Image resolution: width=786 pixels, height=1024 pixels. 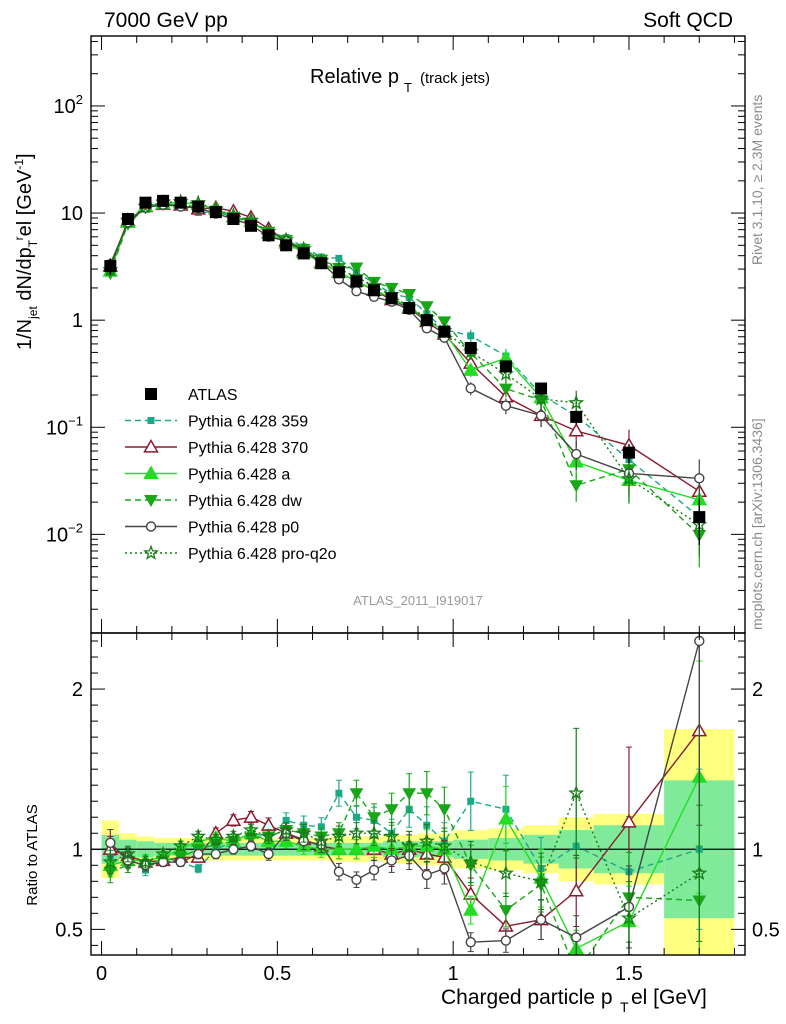 What do you see at coordinates (216, 422) in the screenshot?
I see `legend-entry-1: Pythia 6.428 359` at bounding box center [216, 422].